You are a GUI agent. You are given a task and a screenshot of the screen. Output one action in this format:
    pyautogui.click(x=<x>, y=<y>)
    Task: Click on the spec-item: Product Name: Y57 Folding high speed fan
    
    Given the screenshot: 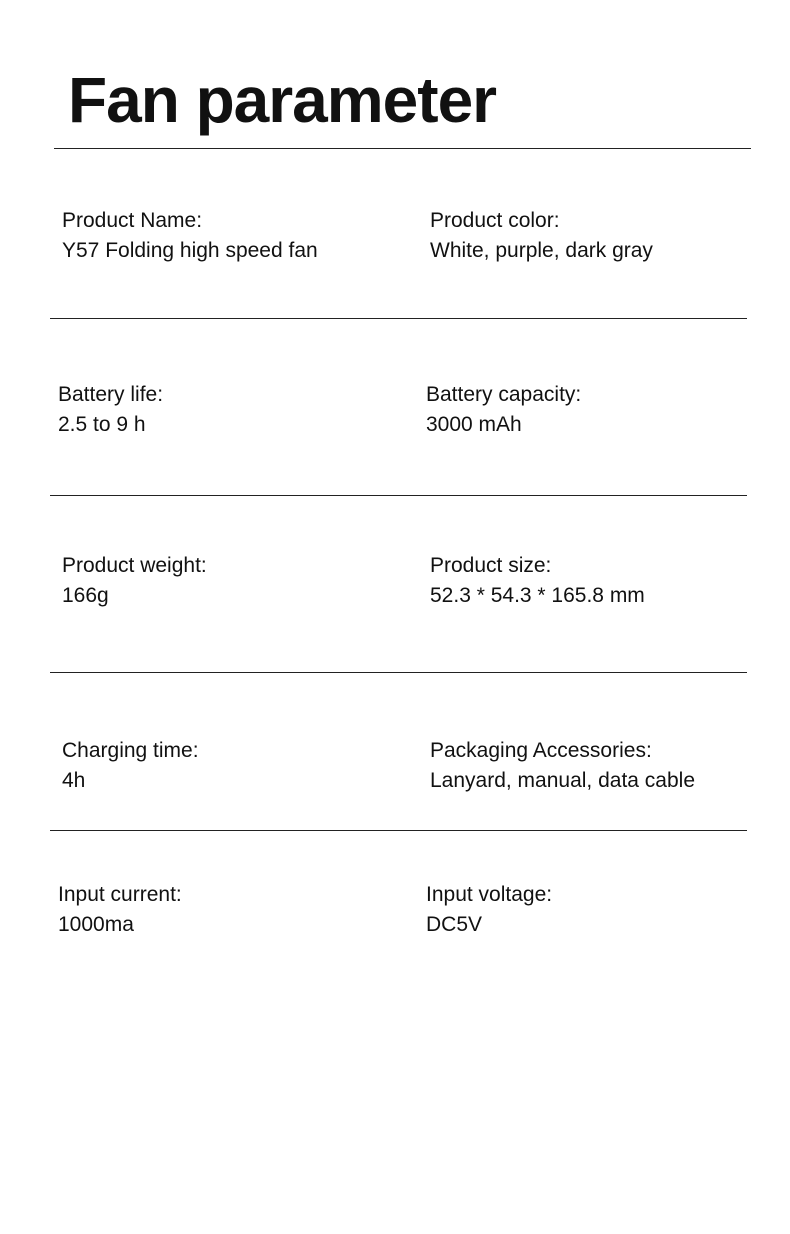 What is the action you would take?
    pyautogui.click(x=190, y=236)
    